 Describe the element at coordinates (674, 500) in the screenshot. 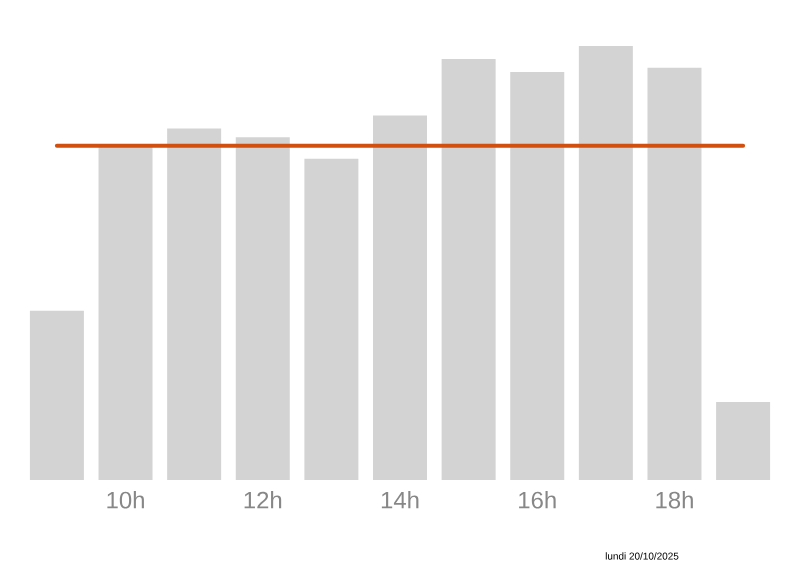

I see `x-tick-label: 18h` at that location.